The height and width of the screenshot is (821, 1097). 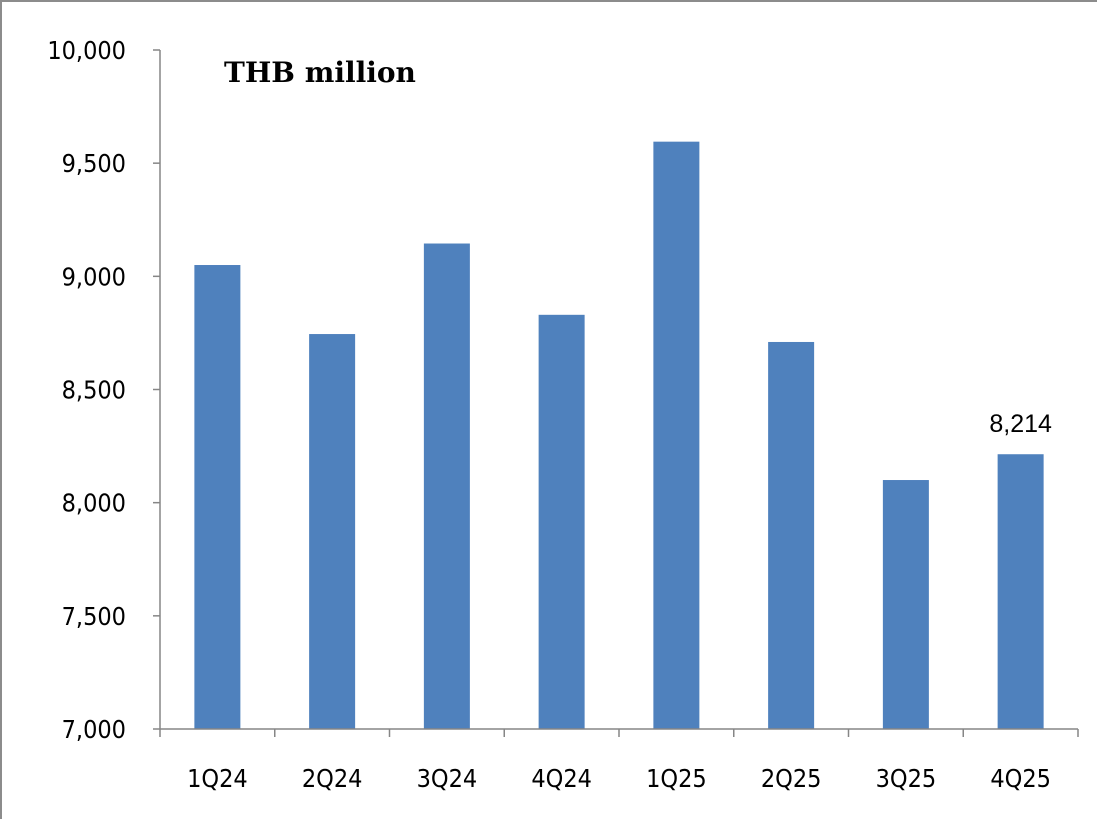 What do you see at coordinates (217, 497) in the screenshot?
I see `bar-1q24` at bounding box center [217, 497].